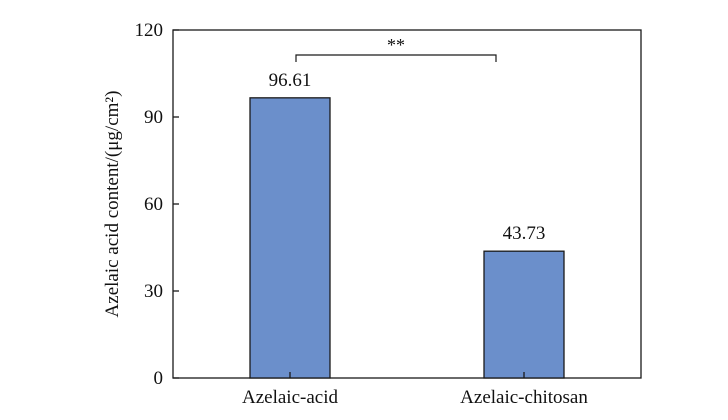 The width and height of the screenshot is (728, 420). What do you see at coordinates (149, 30) in the screenshot?
I see `y-tick-label: 120` at bounding box center [149, 30].